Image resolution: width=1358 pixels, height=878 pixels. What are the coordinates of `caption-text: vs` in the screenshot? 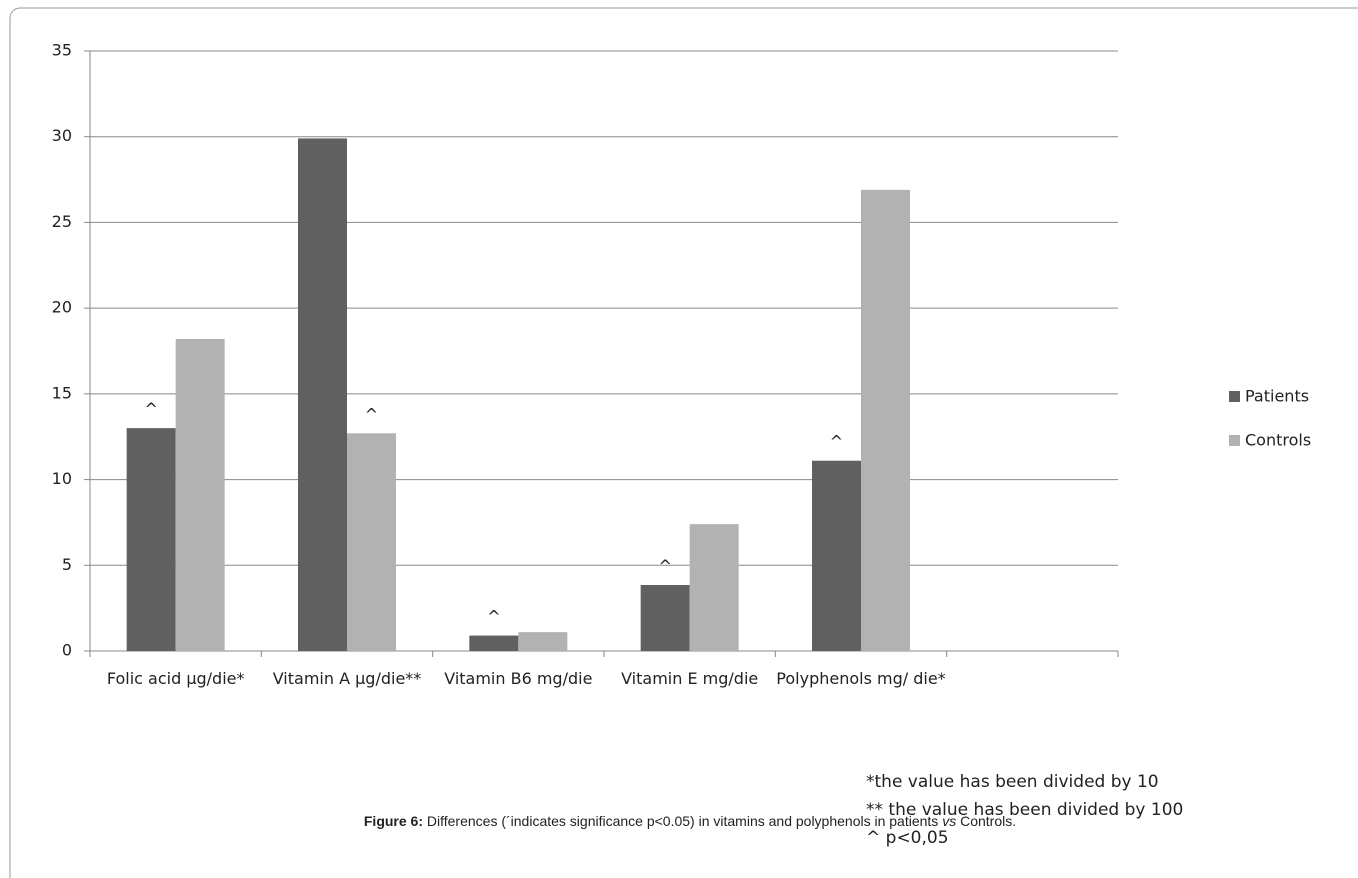 It's located at (949, 821).